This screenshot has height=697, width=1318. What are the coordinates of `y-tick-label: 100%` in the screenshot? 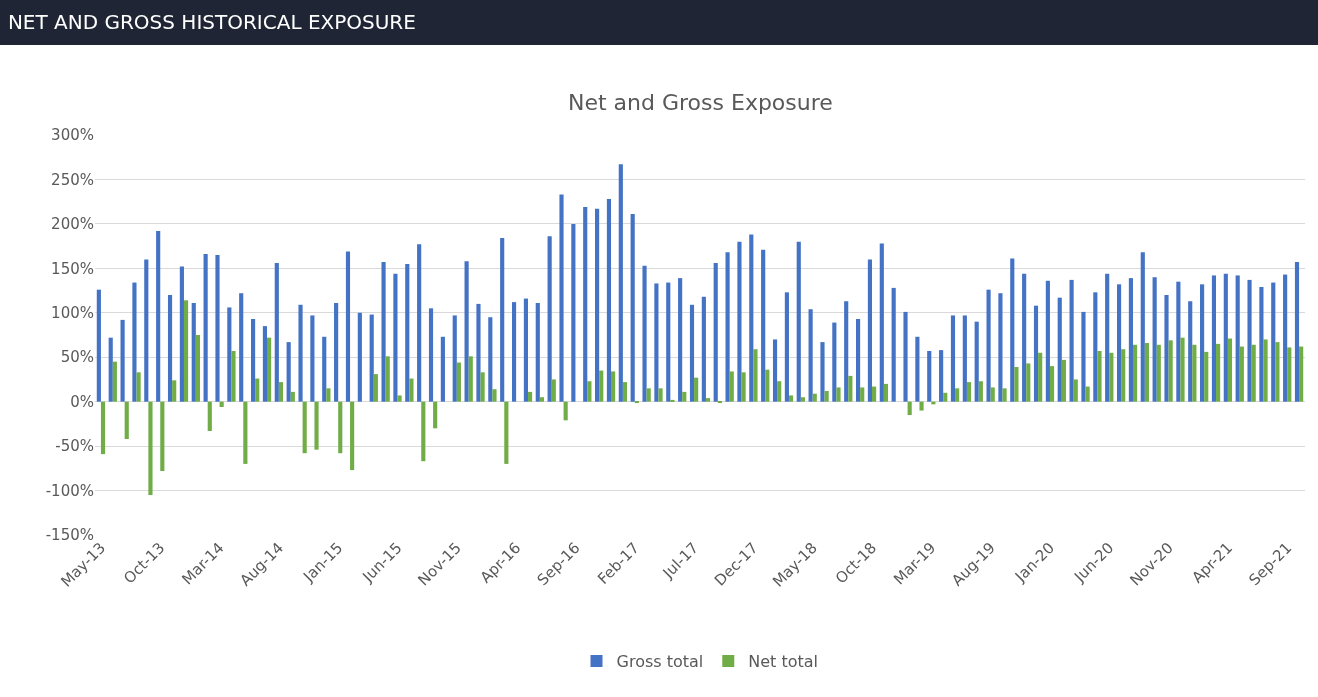 It's located at (72, 313).